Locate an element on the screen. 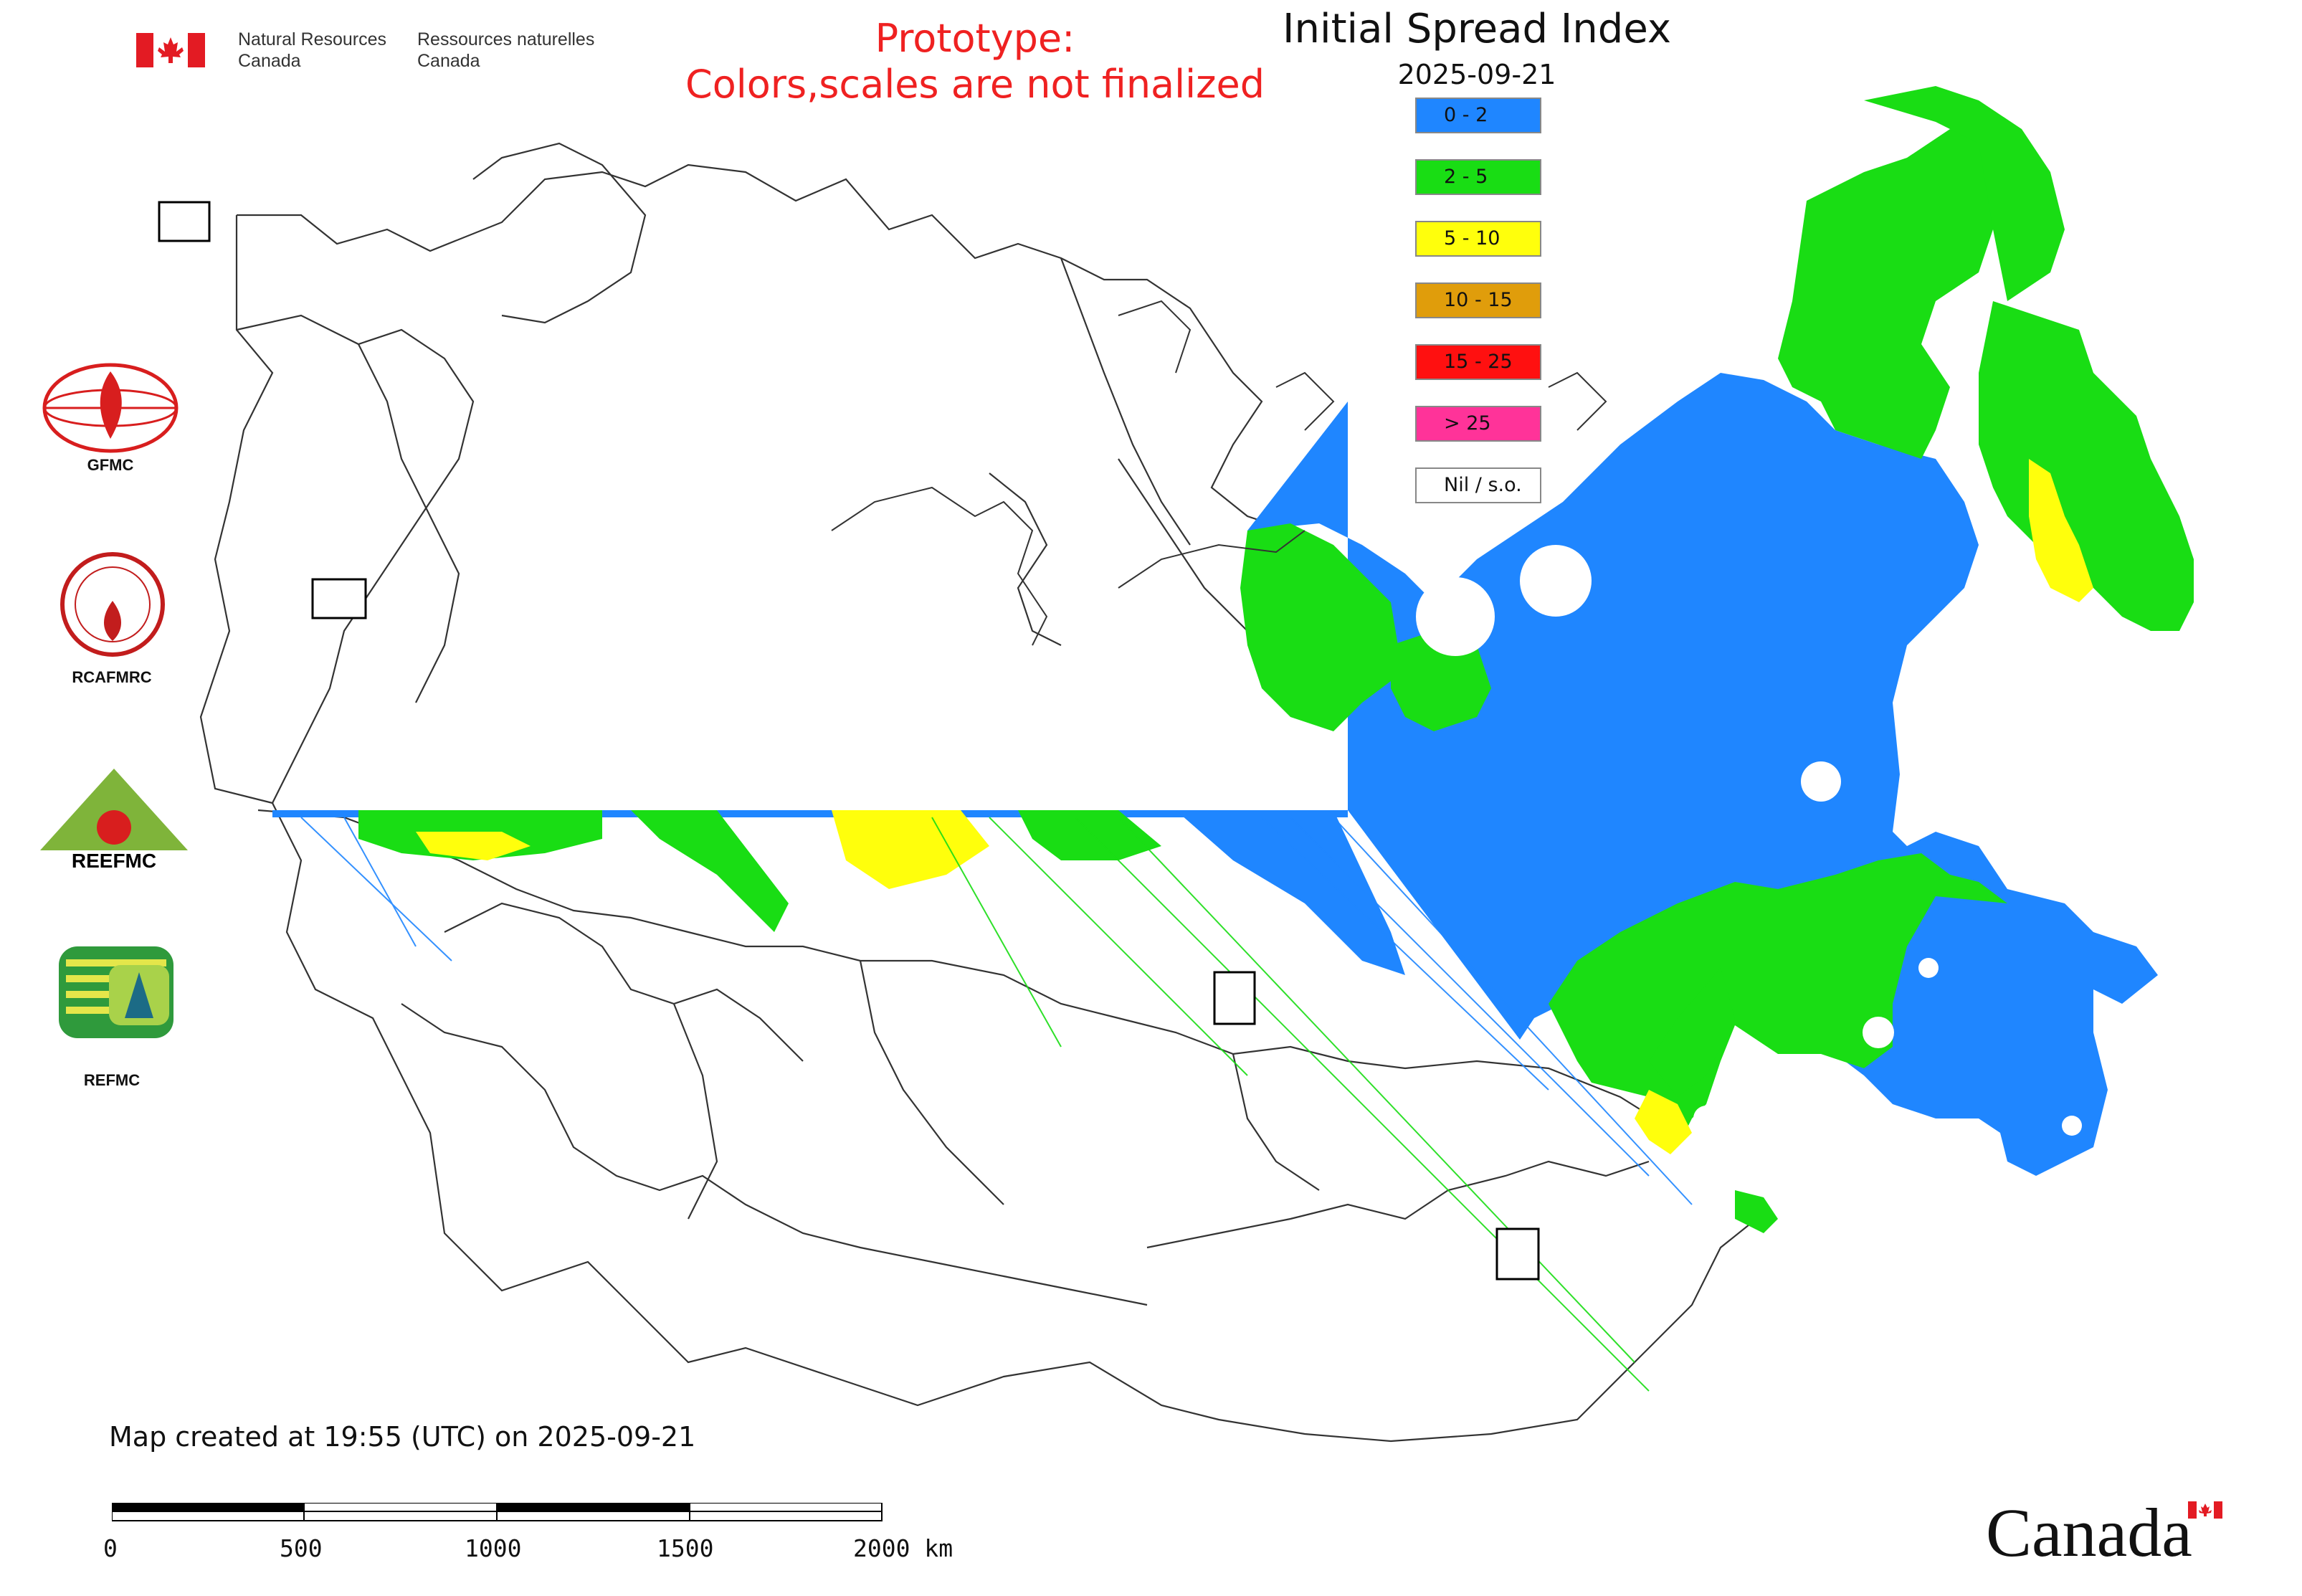  refmc-label: REFMC is located at coordinates (112, 1080).